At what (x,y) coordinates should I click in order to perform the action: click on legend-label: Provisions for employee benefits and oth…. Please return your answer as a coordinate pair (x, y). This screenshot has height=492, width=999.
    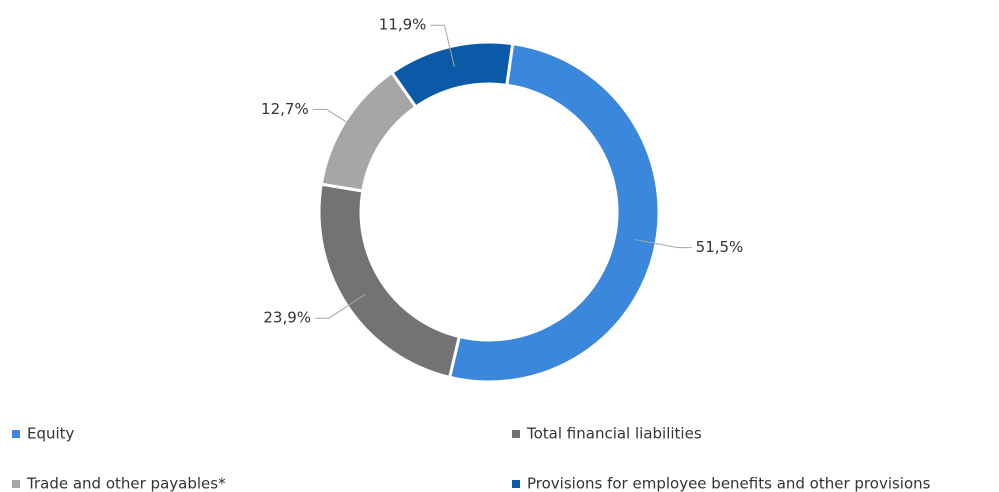
    Looking at the image, I should click on (729, 483).